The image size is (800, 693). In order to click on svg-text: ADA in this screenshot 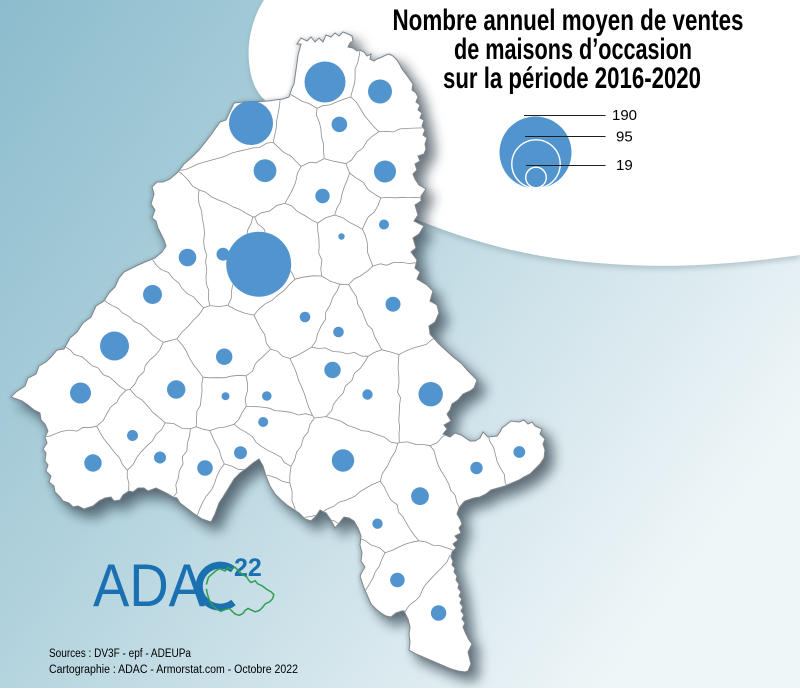, I will do `click(149, 585)`.